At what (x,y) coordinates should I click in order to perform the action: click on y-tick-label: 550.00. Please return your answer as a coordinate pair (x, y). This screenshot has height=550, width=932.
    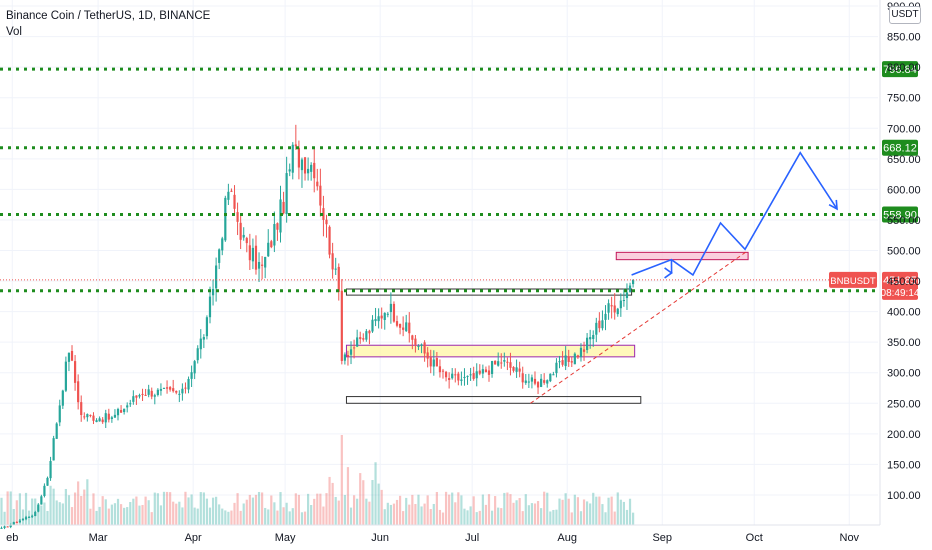
    Looking at the image, I should click on (904, 221).